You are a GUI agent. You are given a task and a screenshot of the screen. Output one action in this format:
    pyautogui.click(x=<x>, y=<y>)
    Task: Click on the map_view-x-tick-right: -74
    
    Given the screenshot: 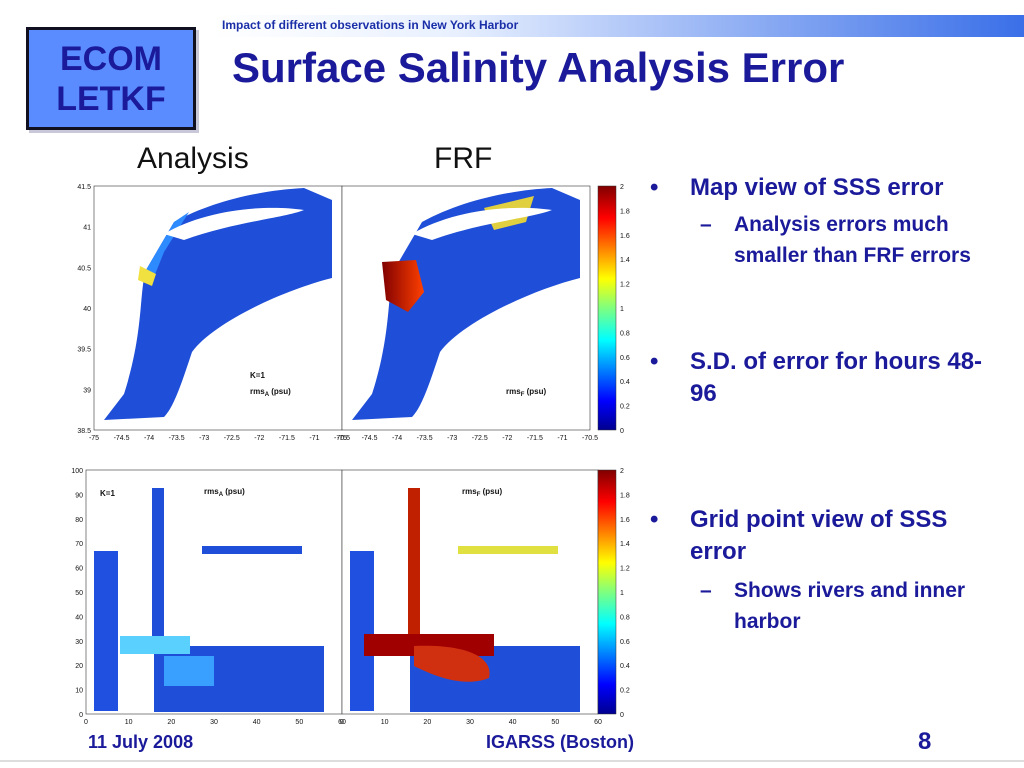 What is the action you would take?
    pyautogui.click(x=397, y=438)
    